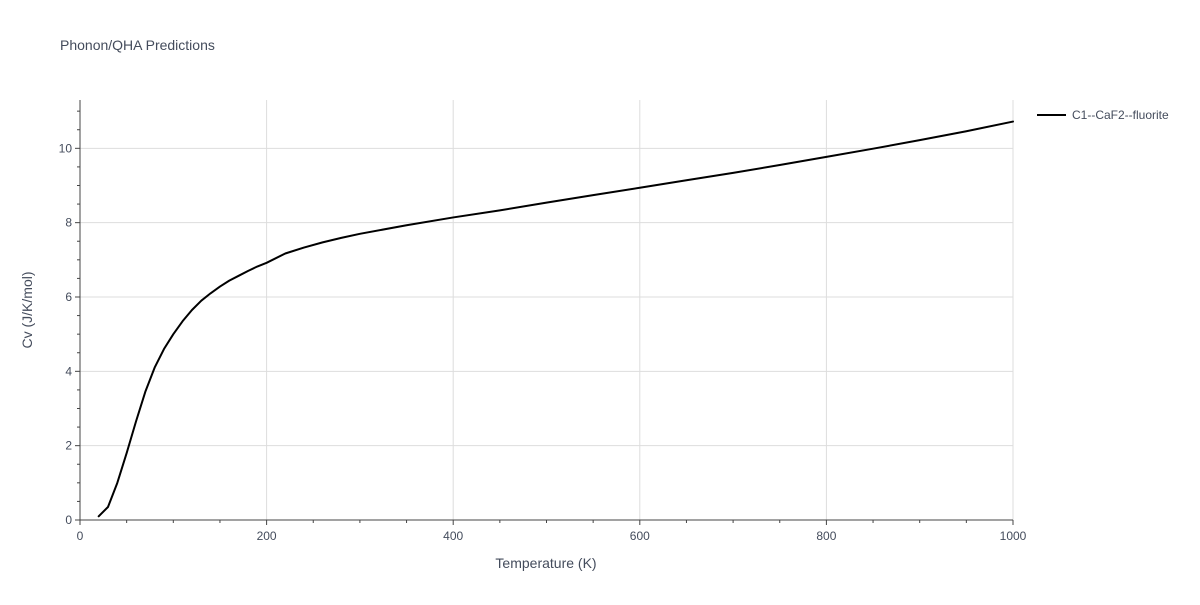  What do you see at coordinates (66, 148) in the screenshot?
I see `y-tick-label: 10` at bounding box center [66, 148].